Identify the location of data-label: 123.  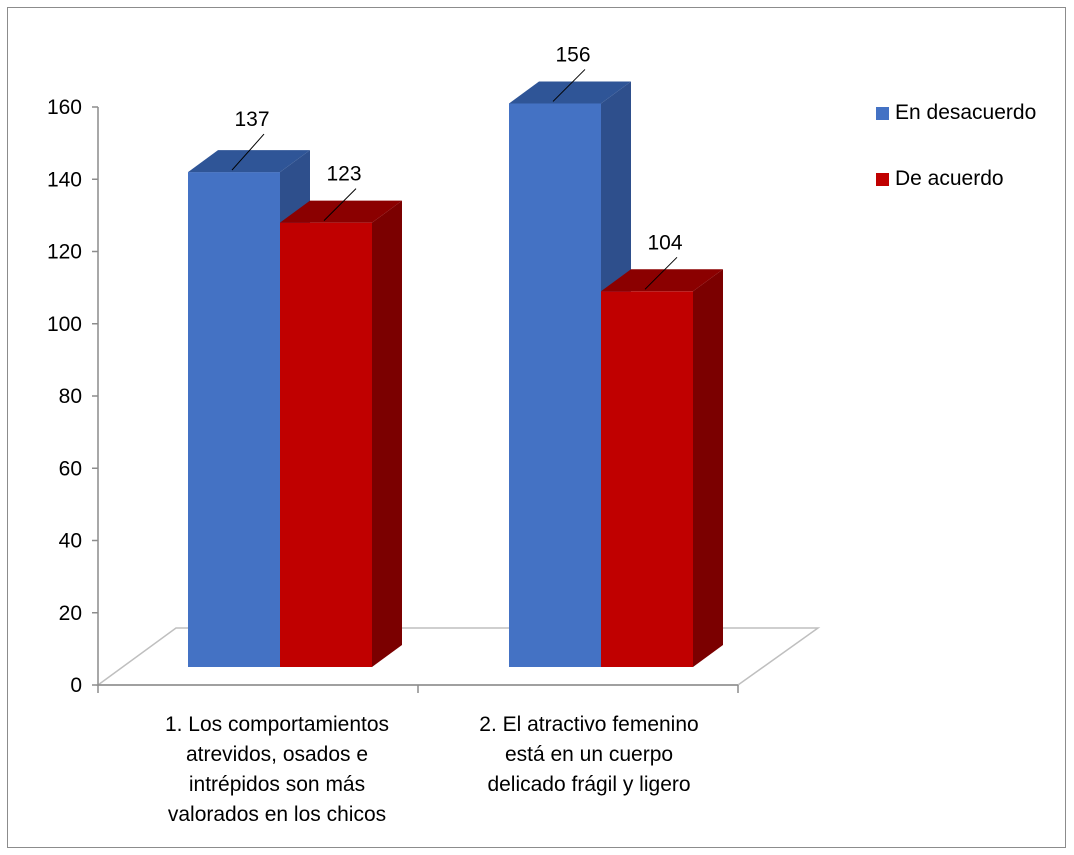
(343, 174).